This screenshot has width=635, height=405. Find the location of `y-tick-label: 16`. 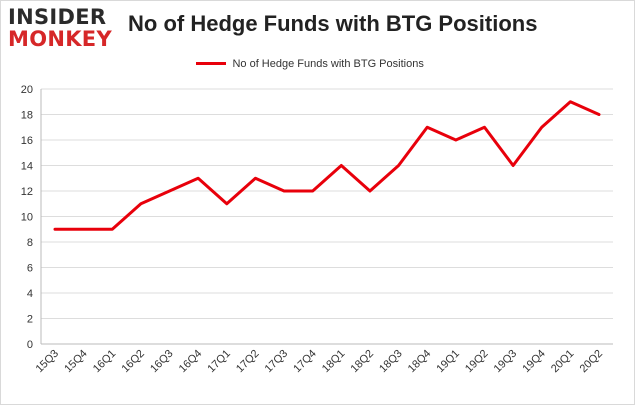

y-tick-label: 16 is located at coordinates (27, 141).